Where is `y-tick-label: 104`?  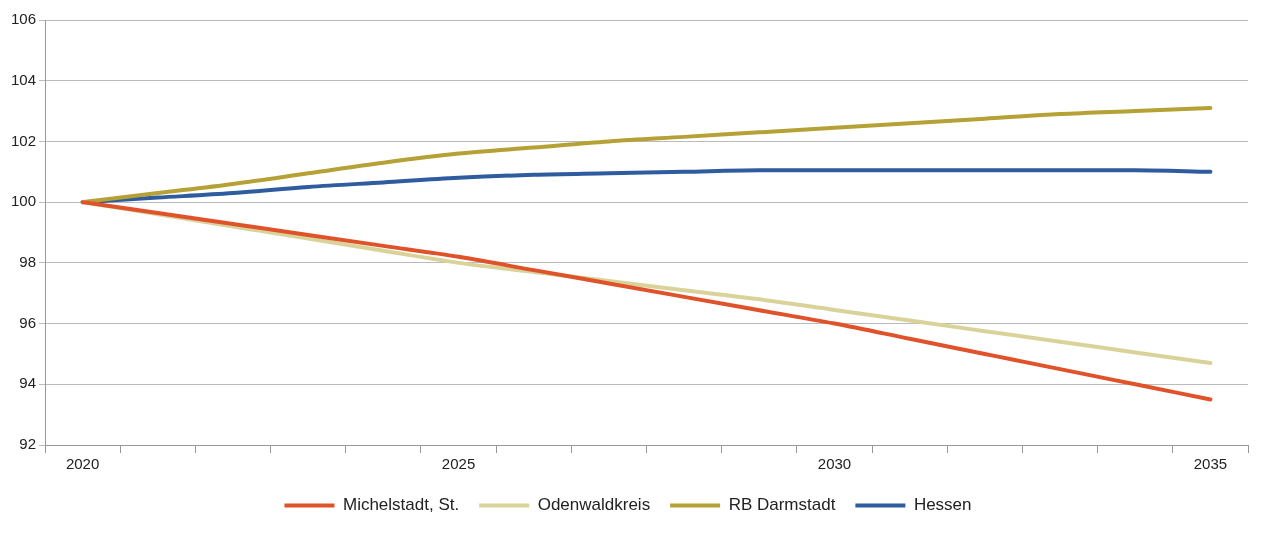 y-tick-label: 104 is located at coordinates (24, 79).